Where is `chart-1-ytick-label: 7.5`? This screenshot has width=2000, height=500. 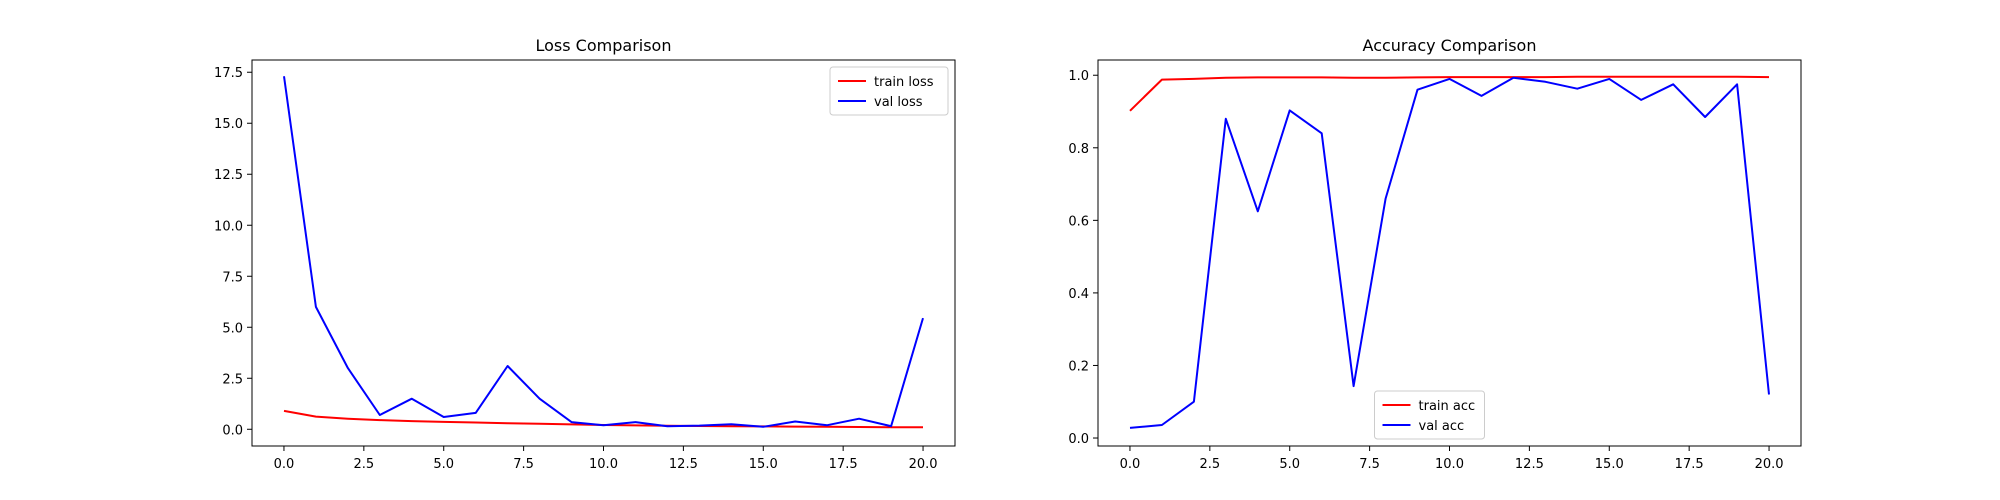
chart-1-ytick-label: 7.5 is located at coordinates (232, 277).